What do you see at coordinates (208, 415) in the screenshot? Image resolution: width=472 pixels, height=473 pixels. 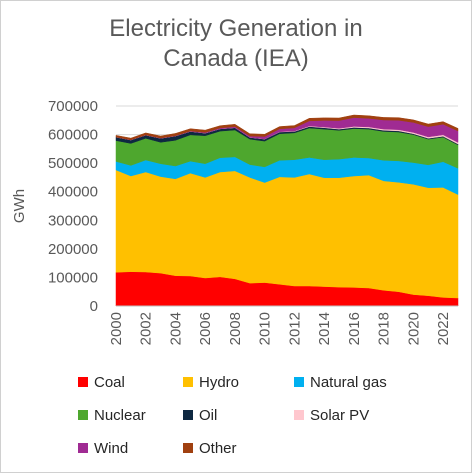 I see `legend-label-oil: Oil` at bounding box center [208, 415].